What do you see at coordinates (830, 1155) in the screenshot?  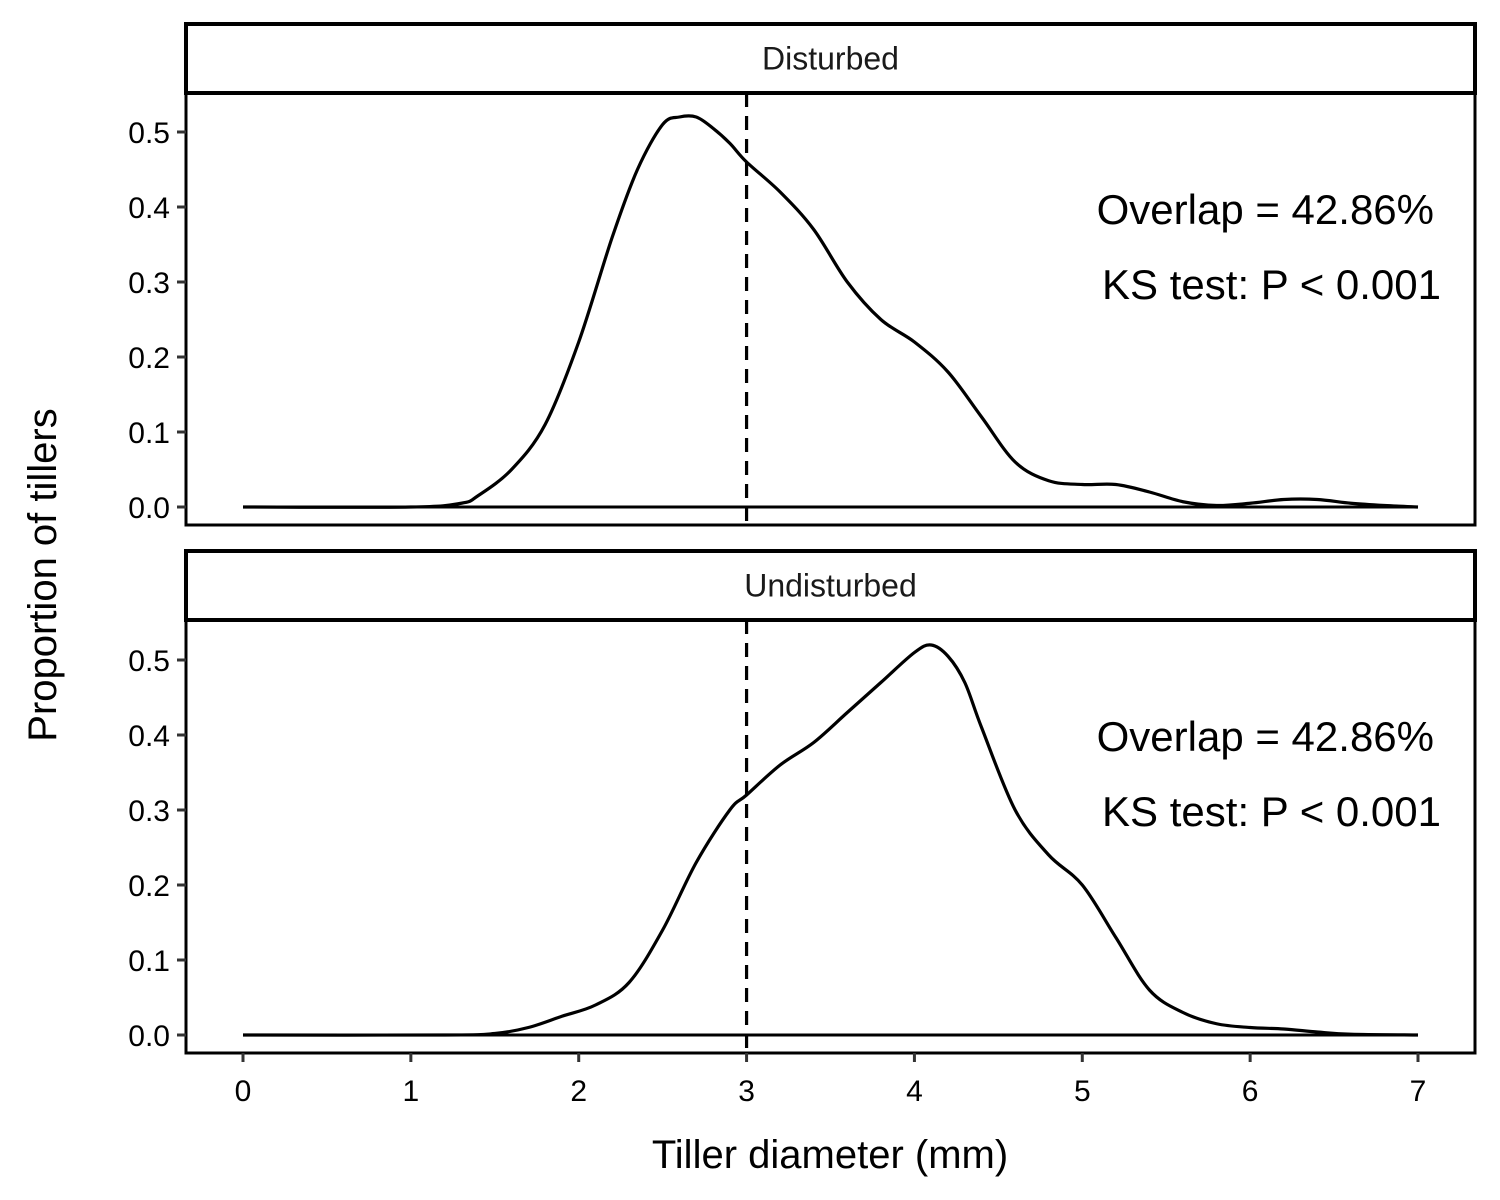 I see `x-axis-title: Tiller diameter (mm)` at bounding box center [830, 1155].